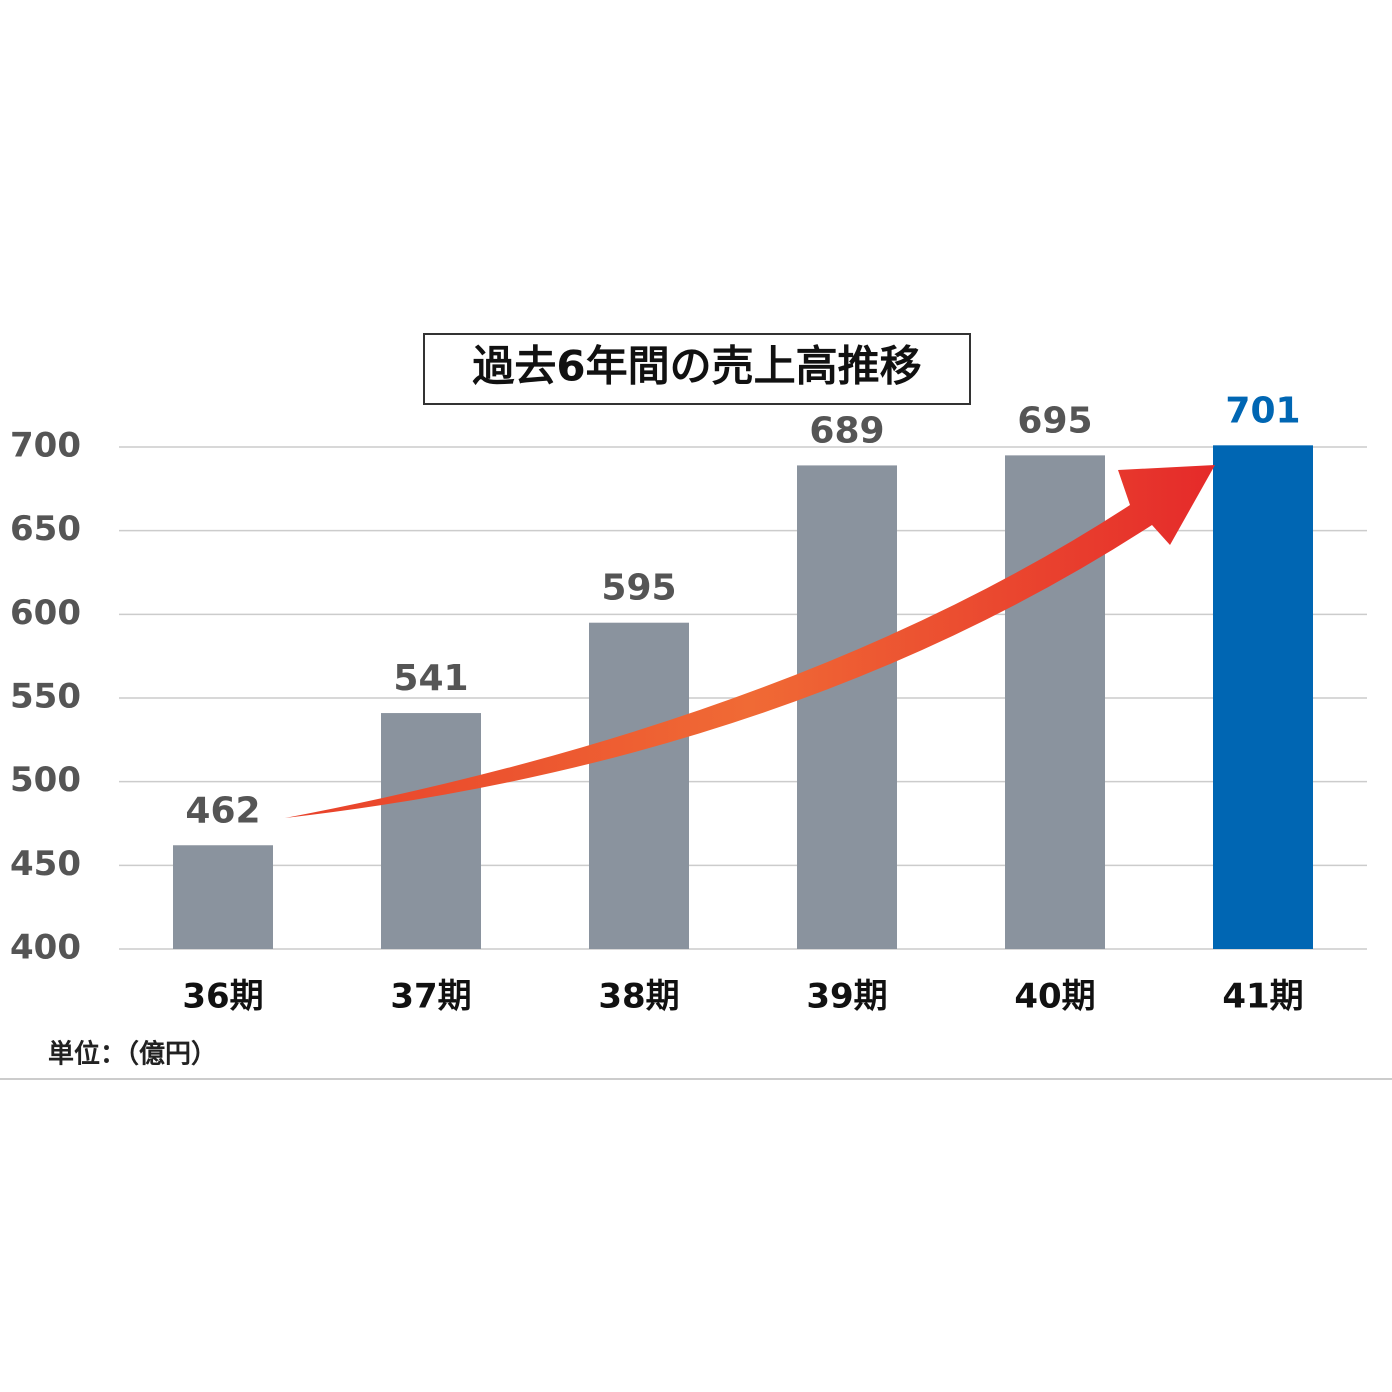 The image size is (1392, 1392). I want to click on value-label: 462, so click(222, 810).